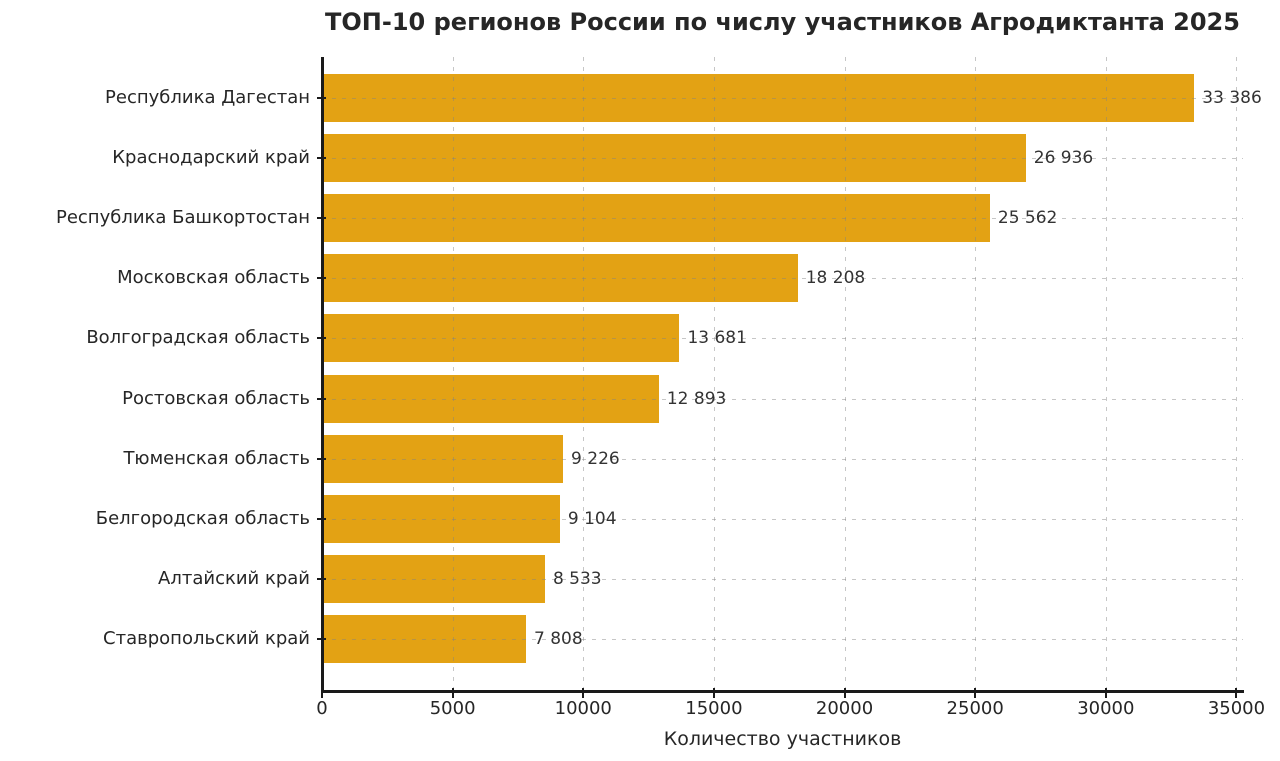 The width and height of the screenshot is (1280, 761). Describe the element at coordinates (717, 338) in the screenshot. I see `bar-value-label: 13 681` at that location.